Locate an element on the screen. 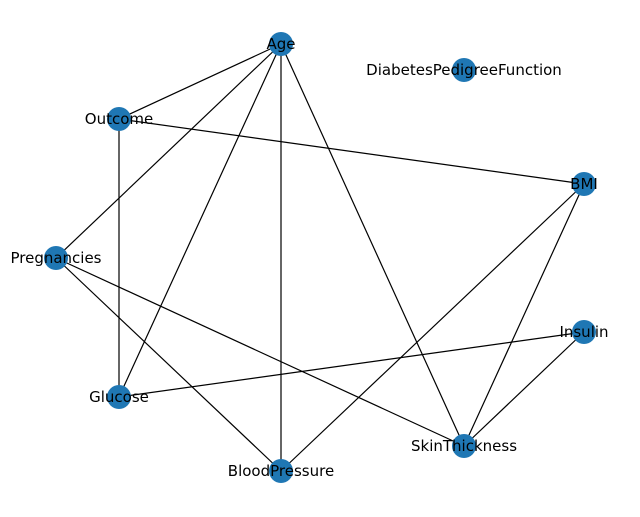  node-label-blood-pressure: BloodPressure is located at coordinates (281, 471).